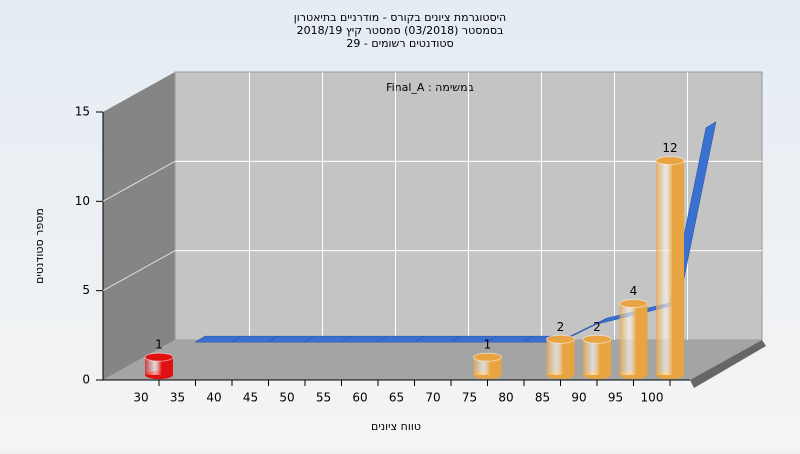  Describe the element at coordinates (652, 398) in the screenshot. I see `x-tick-label: 100` at that location.